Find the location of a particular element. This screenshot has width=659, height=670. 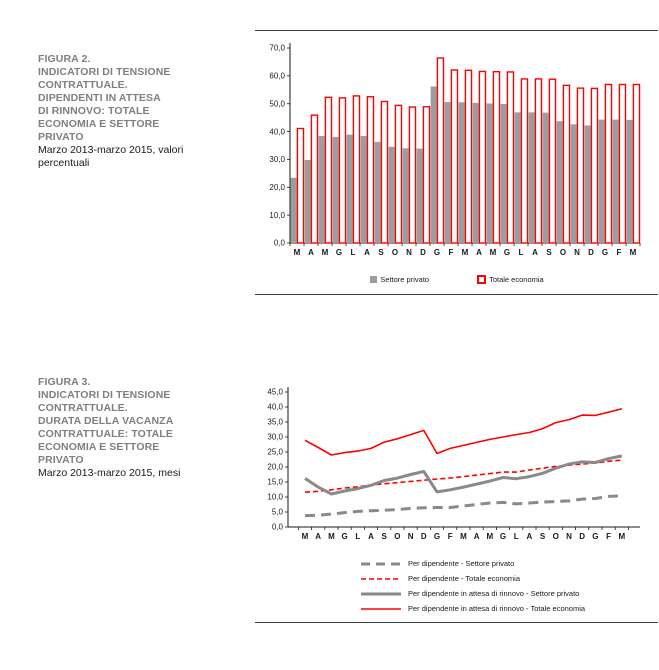

y-tick-label: 60,0 is located at coordinates (277, 76).